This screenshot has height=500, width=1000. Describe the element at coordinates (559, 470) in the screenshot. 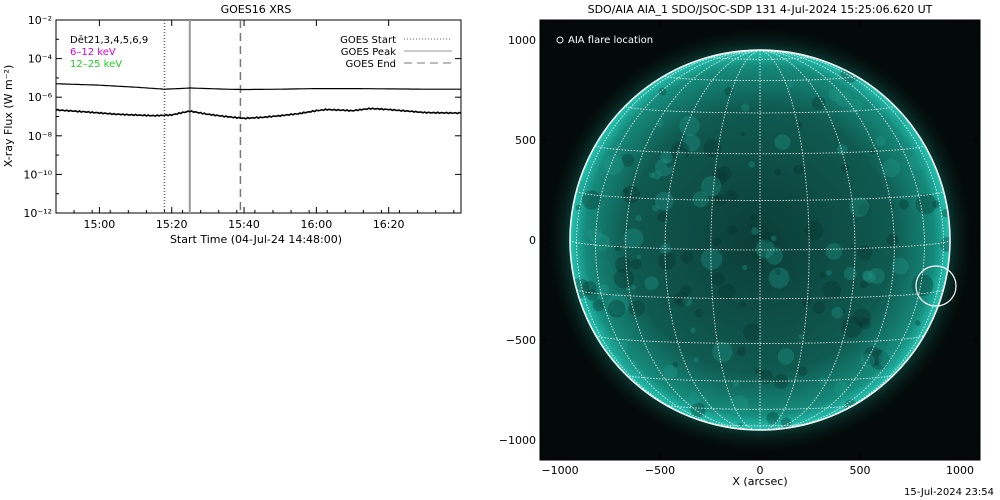

I see `aia-xtick-label: −1000` at that location.